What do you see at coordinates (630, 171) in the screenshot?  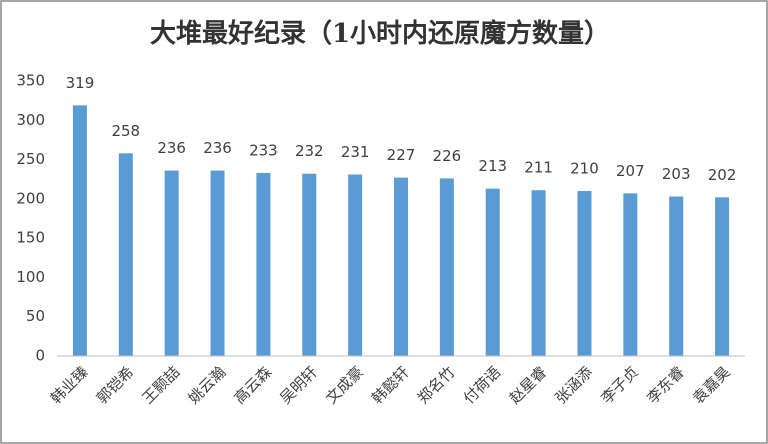 I see `data-label: 207` at bounding box center [630, 171].